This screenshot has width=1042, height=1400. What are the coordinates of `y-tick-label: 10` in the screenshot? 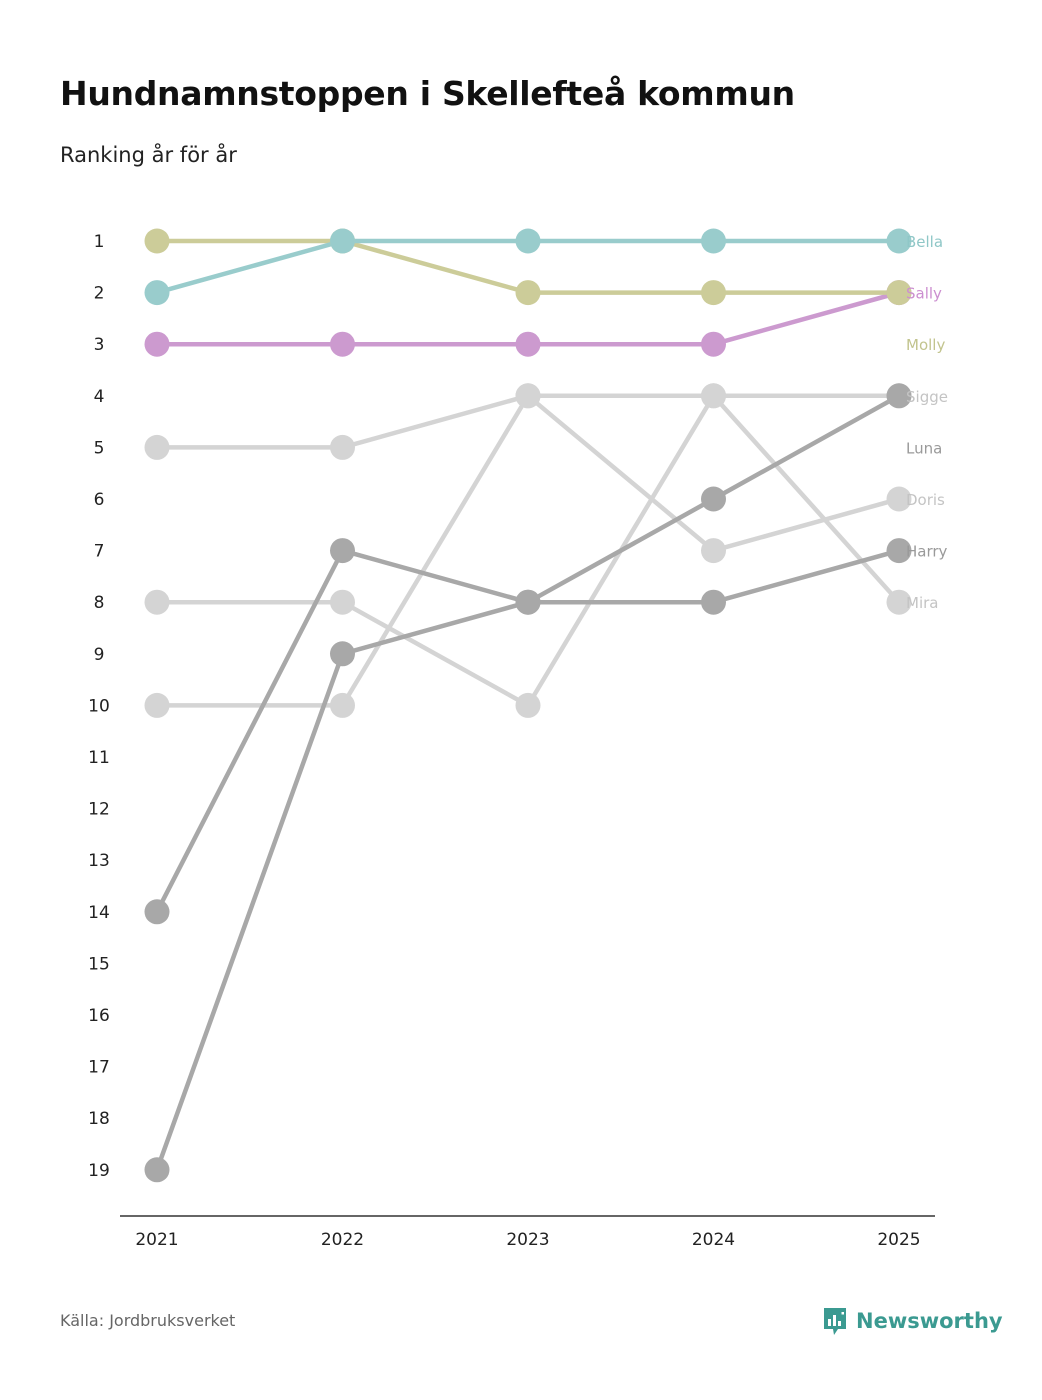 It's located at (99, 706).